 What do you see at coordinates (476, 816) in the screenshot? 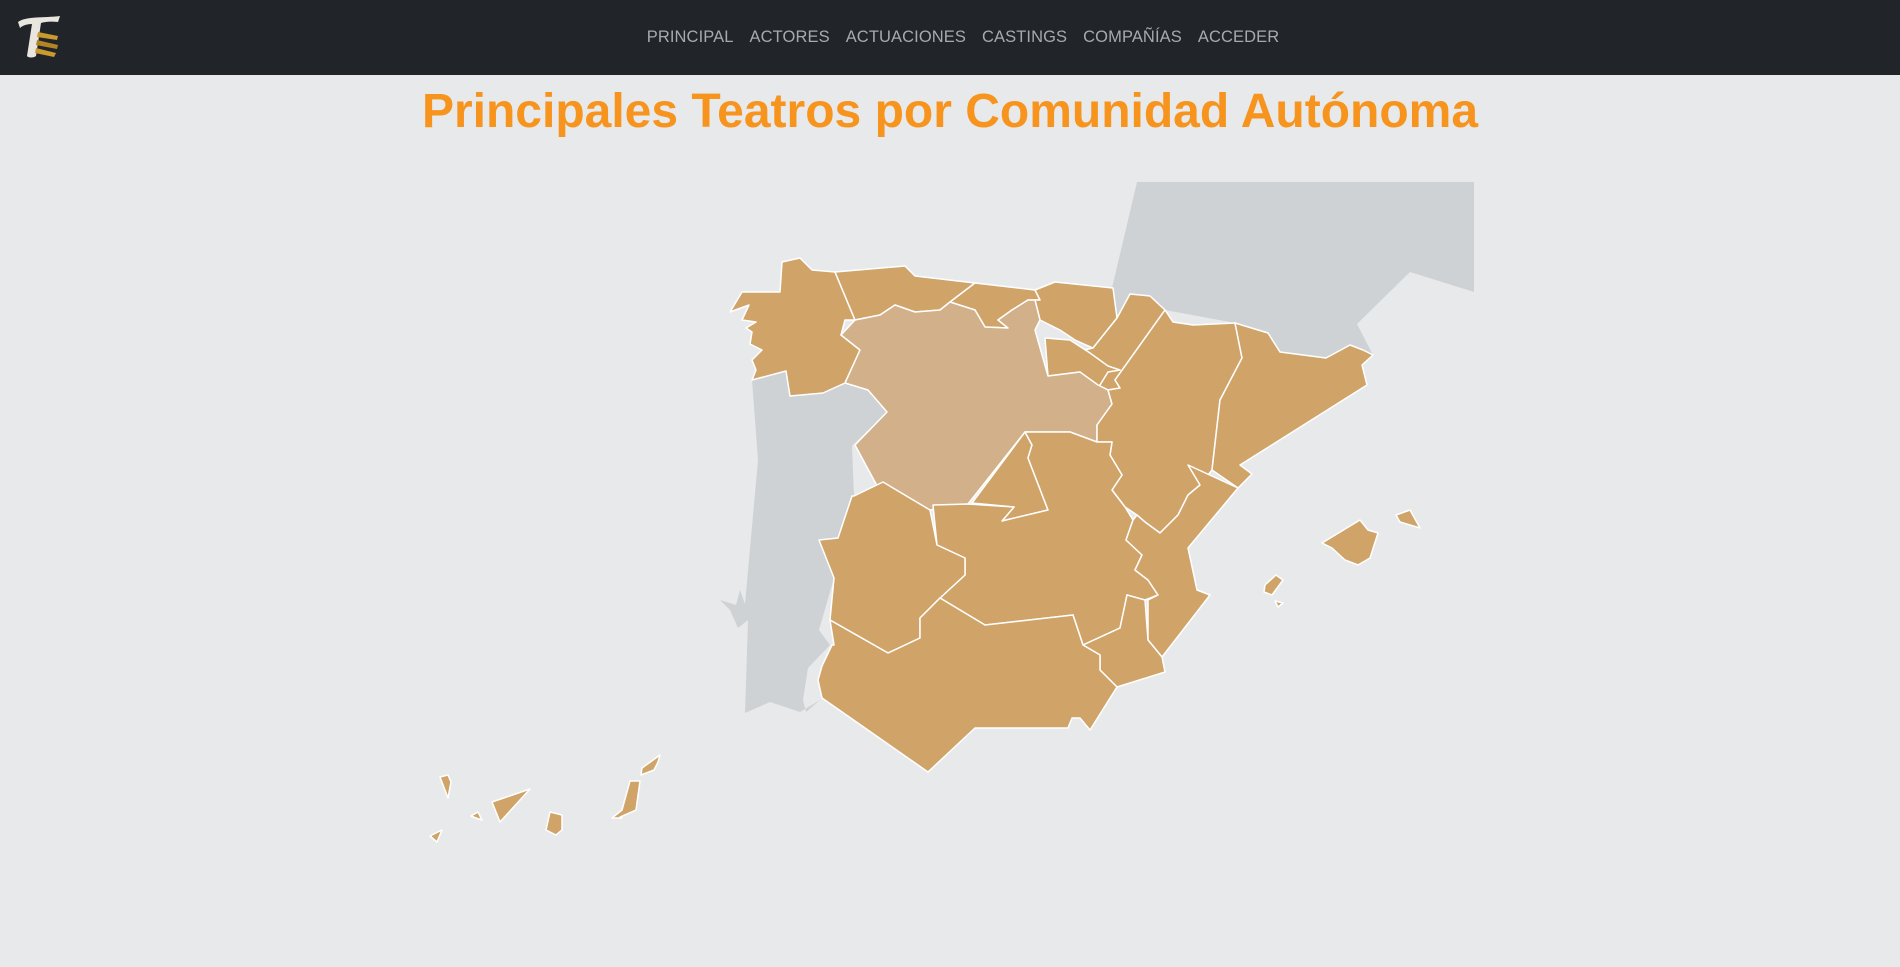
I see `island-la-gomera` at bounding box center [476, 816].